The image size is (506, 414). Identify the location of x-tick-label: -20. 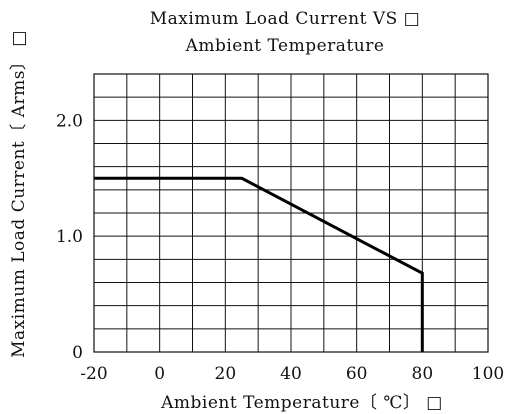
(93, 374).